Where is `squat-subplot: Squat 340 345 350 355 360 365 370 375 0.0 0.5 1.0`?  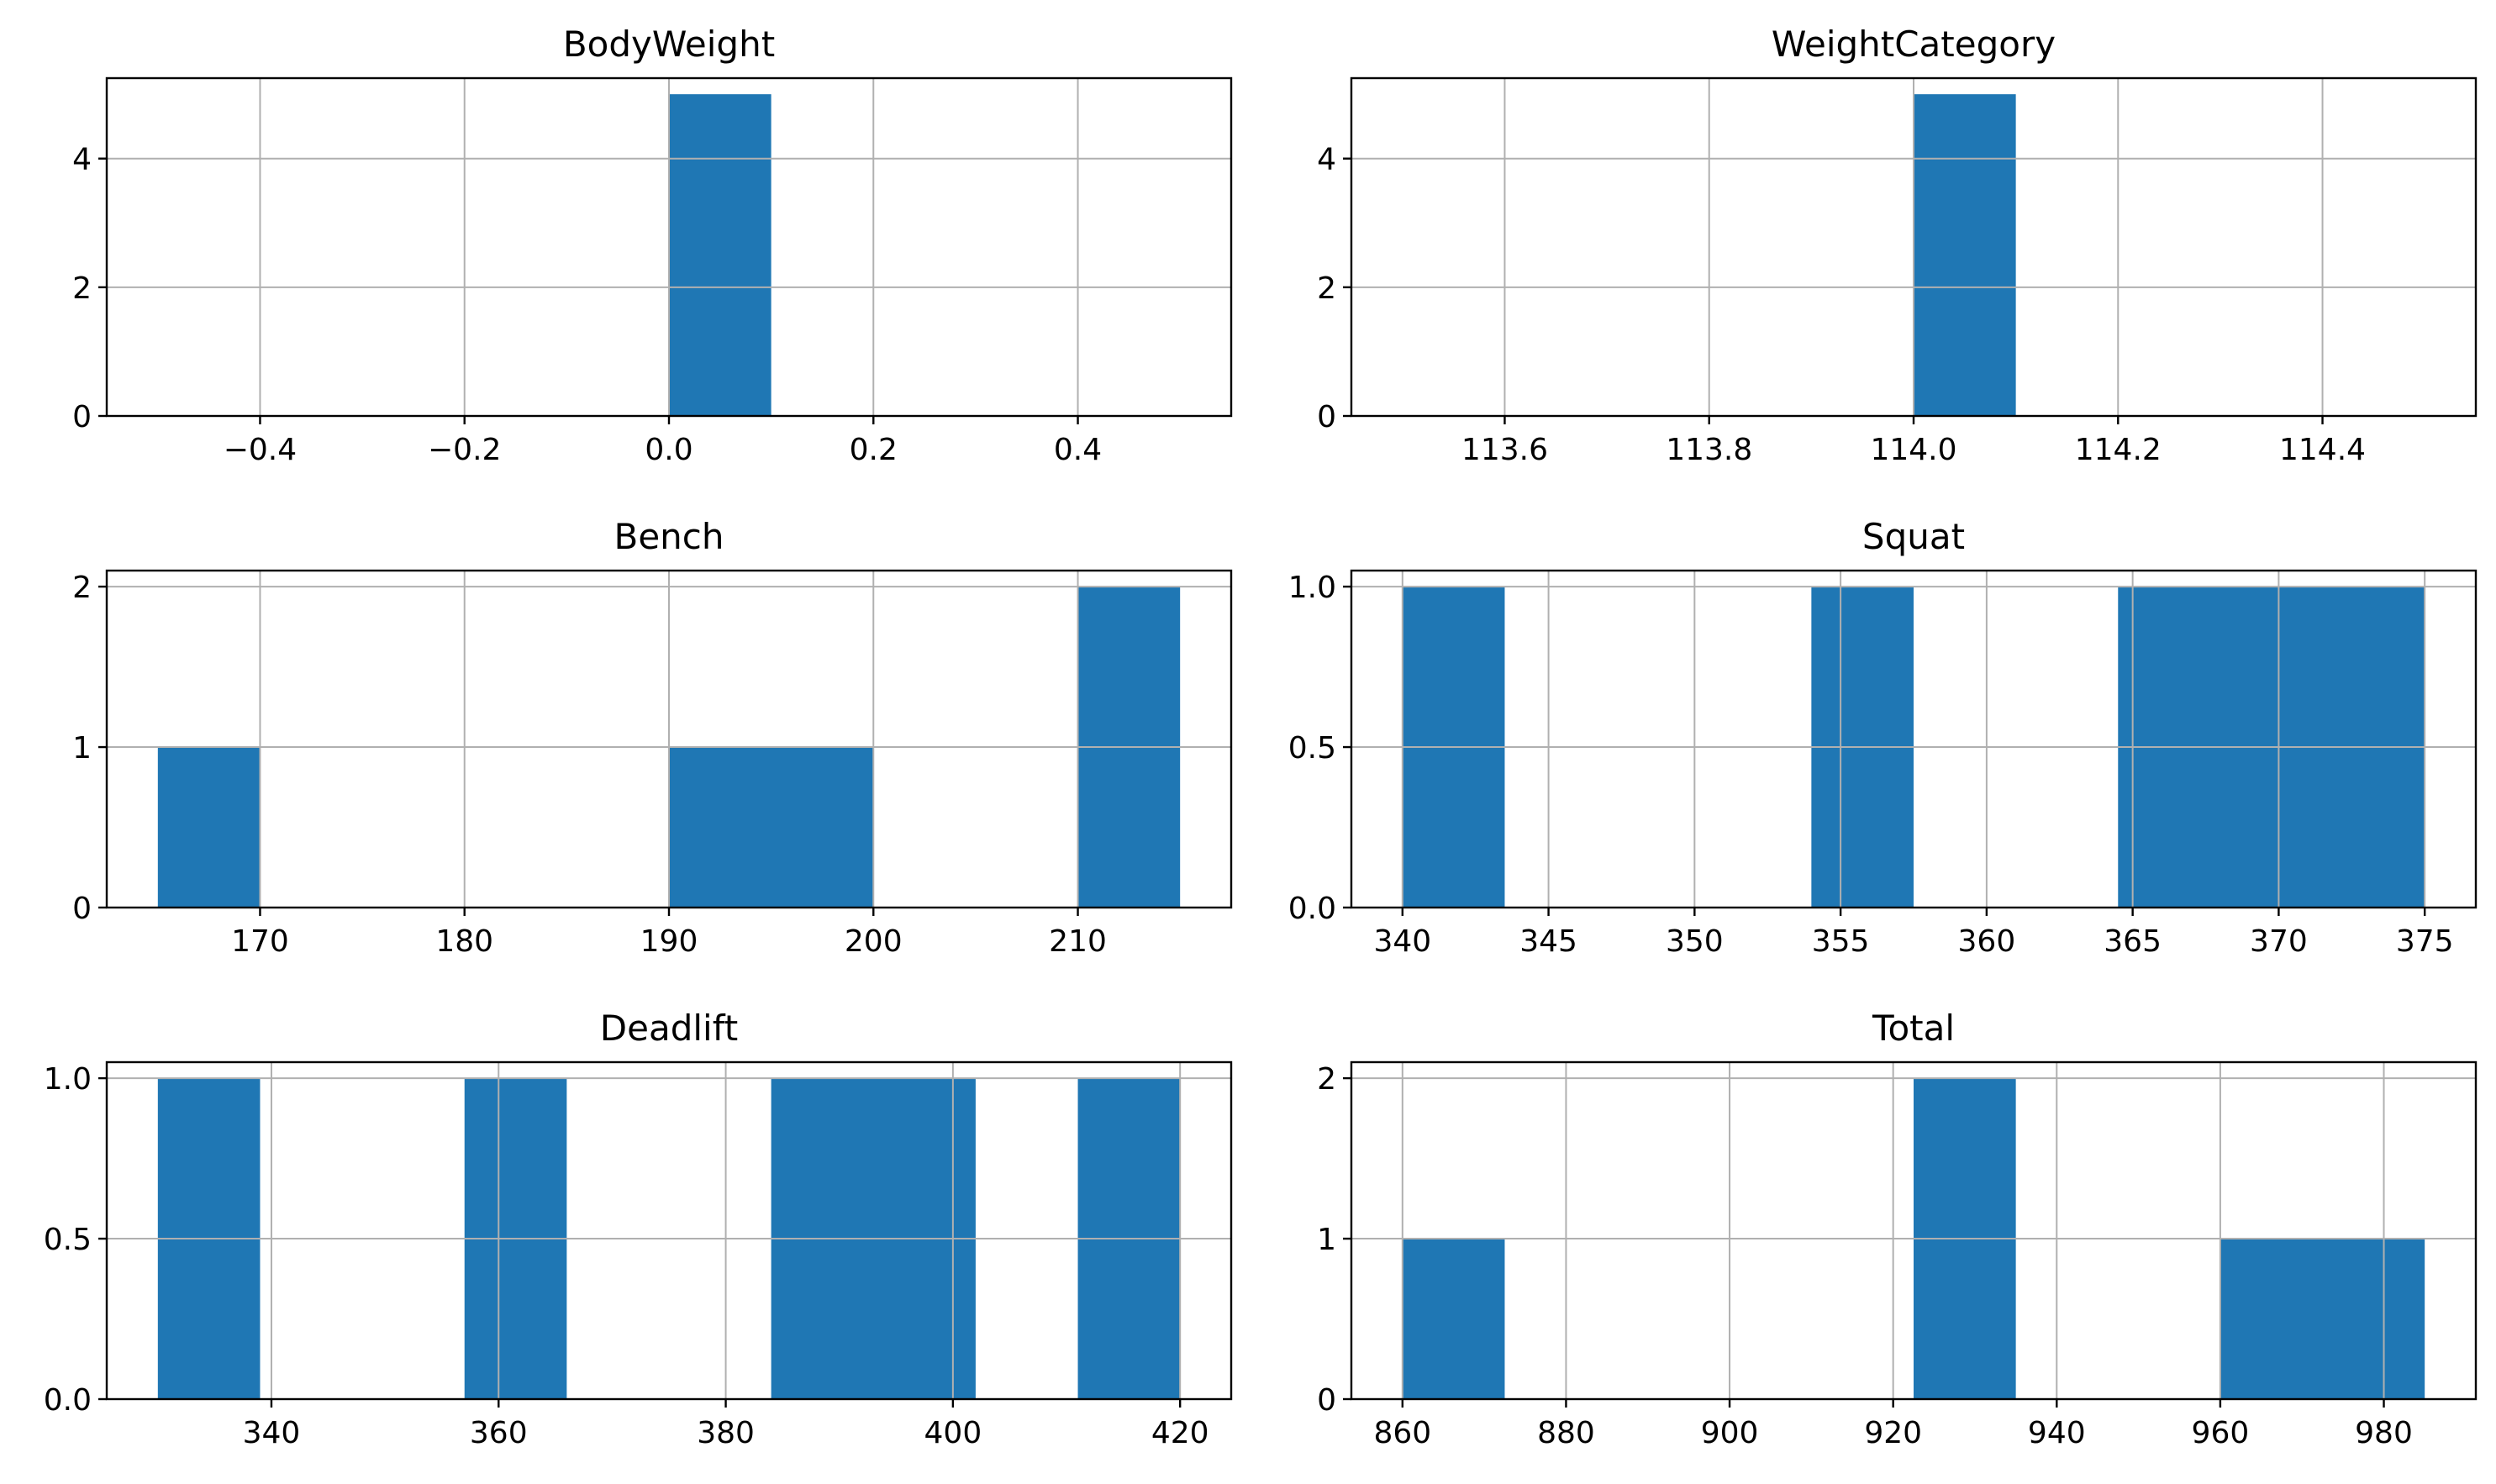 squat-subplot: Squat 340 345 350 355 360 365 370 375 0.0 0.5 1.0 is located at coordinates (1883, 738).